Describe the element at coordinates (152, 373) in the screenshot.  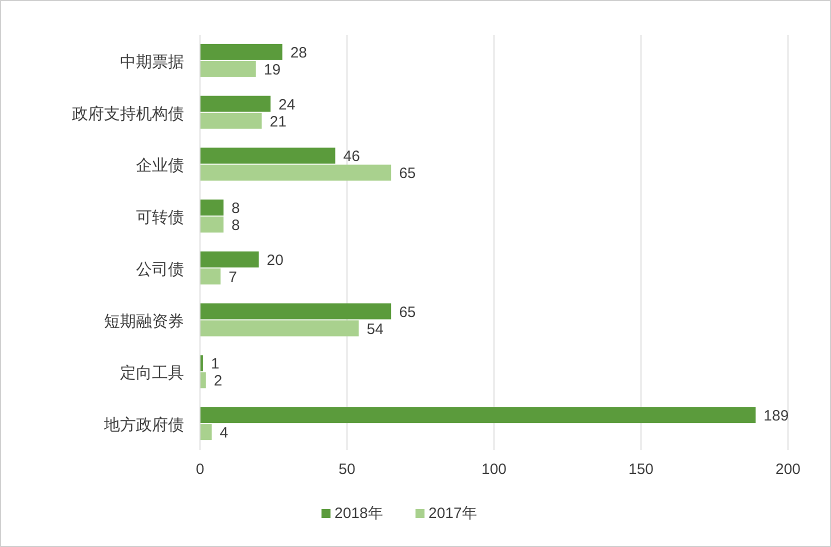
I see `y-tick-label: 定向工具` at that location.